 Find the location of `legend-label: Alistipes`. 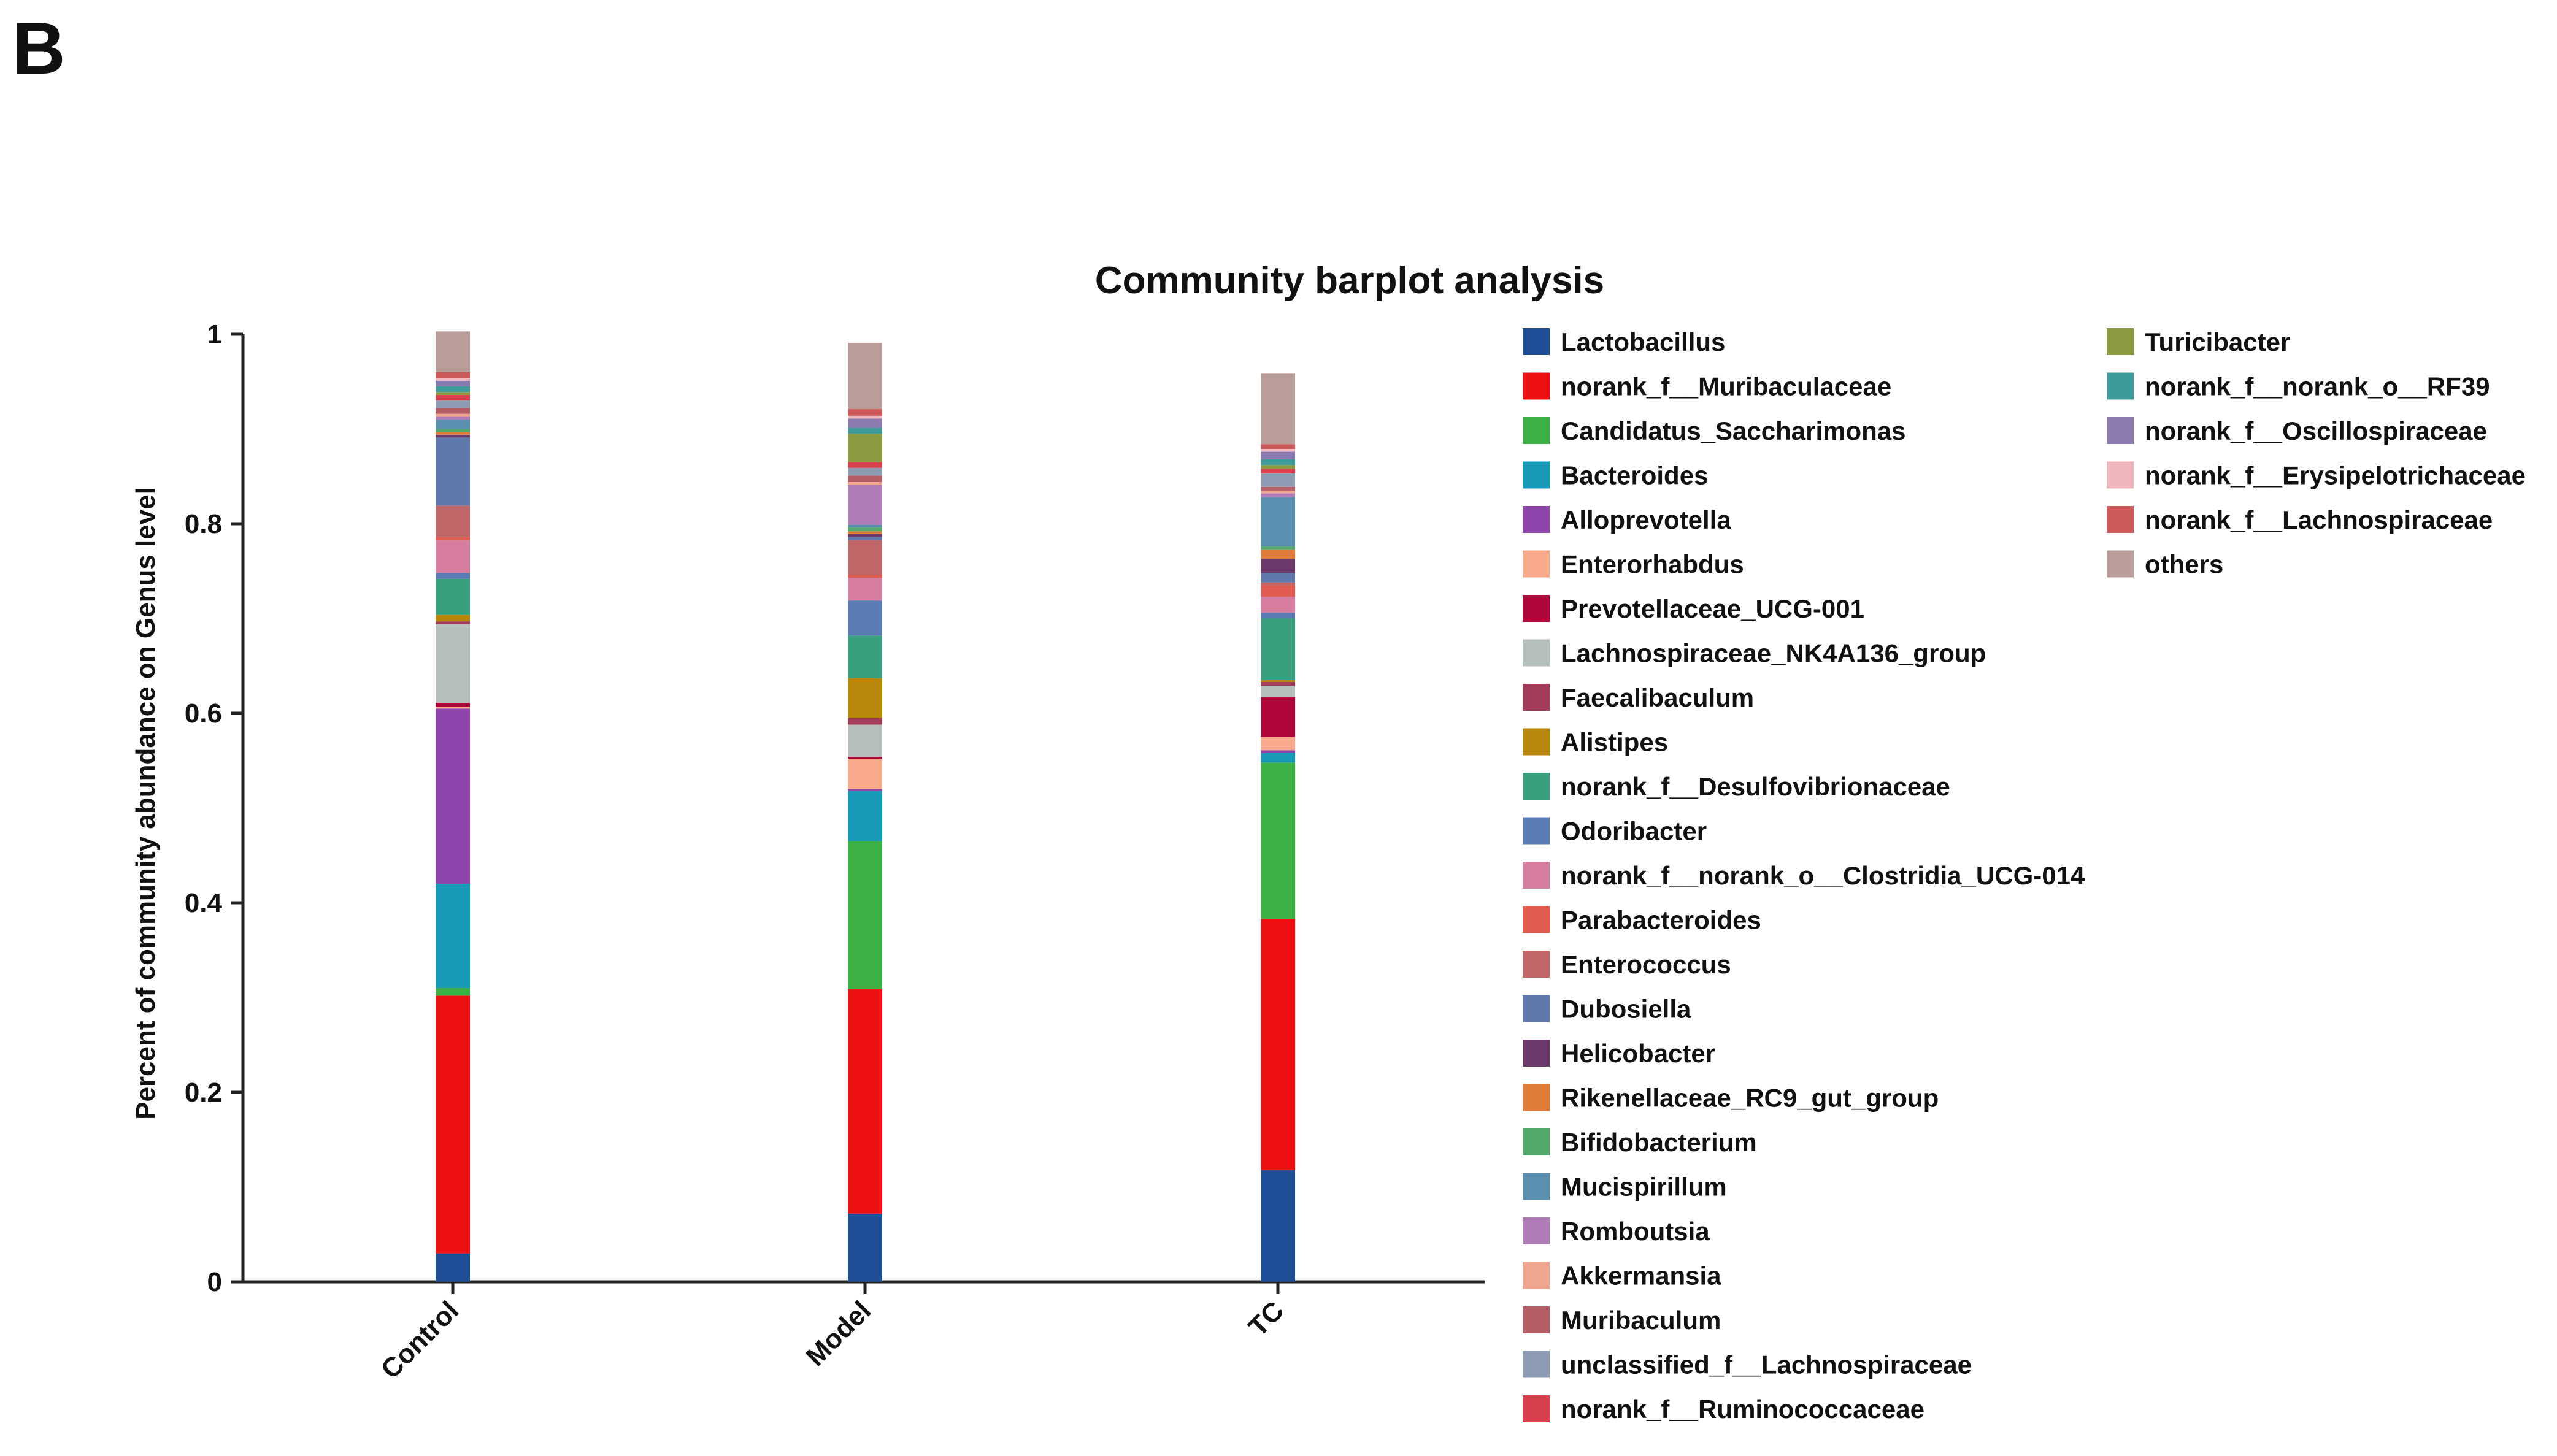

legend-label: Alistipes is located at coordinates (1615, 742).